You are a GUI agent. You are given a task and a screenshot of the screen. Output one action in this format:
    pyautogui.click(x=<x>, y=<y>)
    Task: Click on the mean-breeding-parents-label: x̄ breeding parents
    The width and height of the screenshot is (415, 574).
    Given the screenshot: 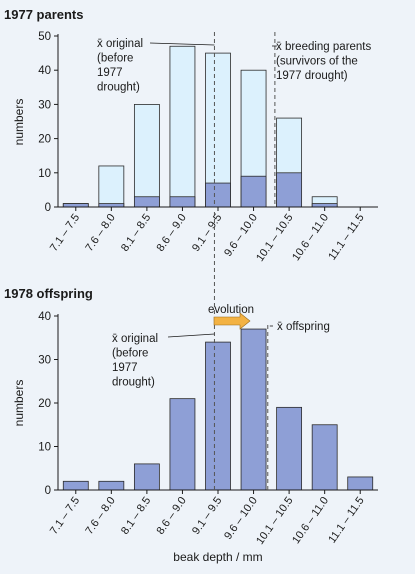 What is the action you would take?
    pyautogui.click(x=324, y=47)
    